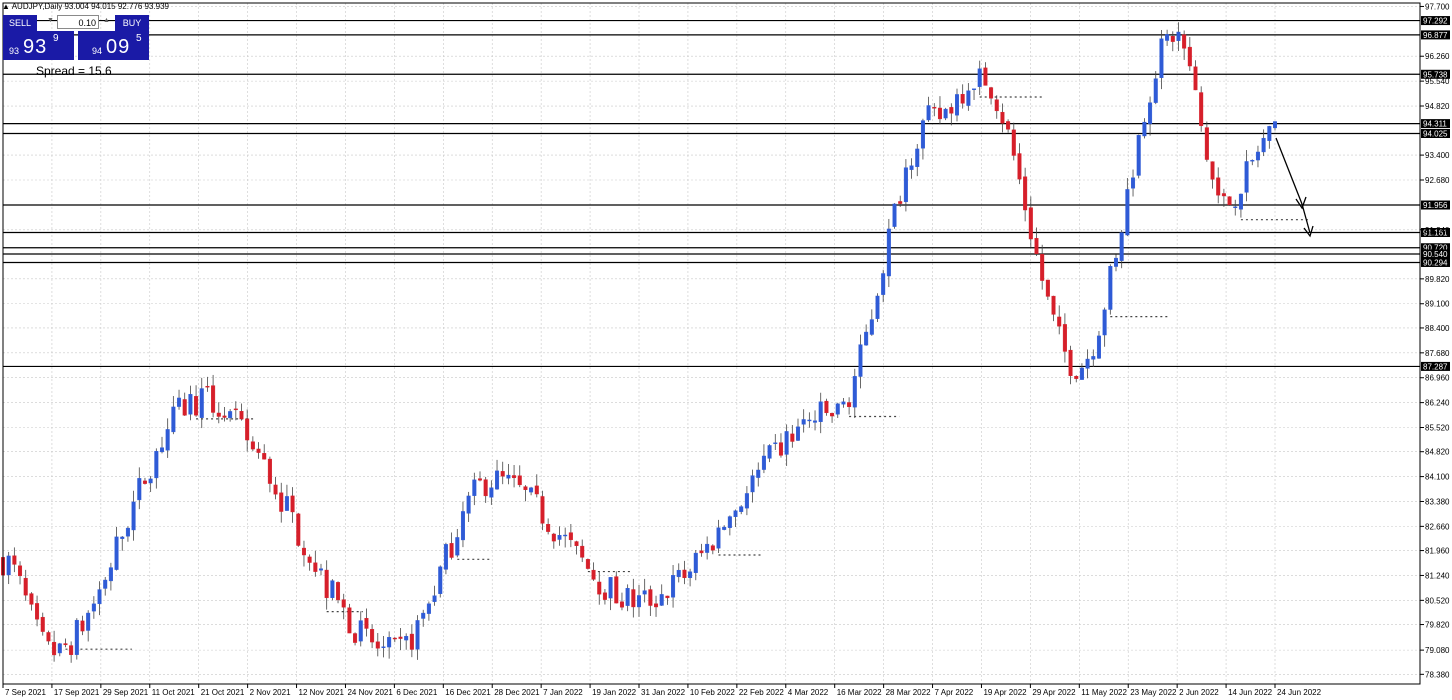 This screenshot has height=700, width=1452. I want to click on date-tick-label: 31 Jan 2022, so click(663, 692).